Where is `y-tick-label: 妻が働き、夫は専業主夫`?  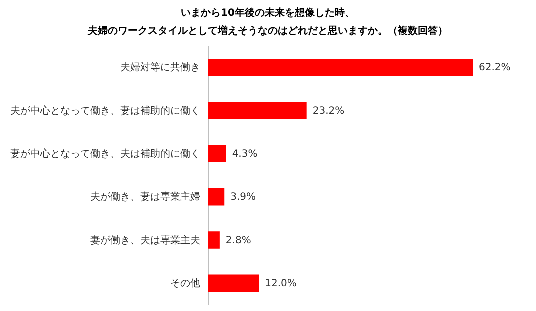
y-tick-label: 妻が働き、夫は専業主夫 is located at coordinates (145, 240).